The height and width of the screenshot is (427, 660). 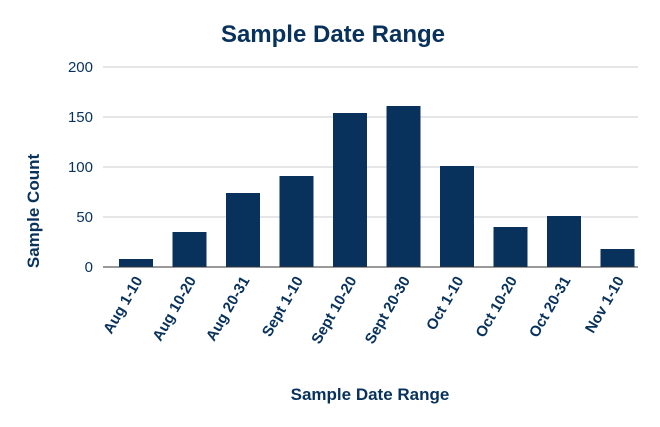 I want to click on x-tick-label: Oct 10-20, so click(x=496, y=307).